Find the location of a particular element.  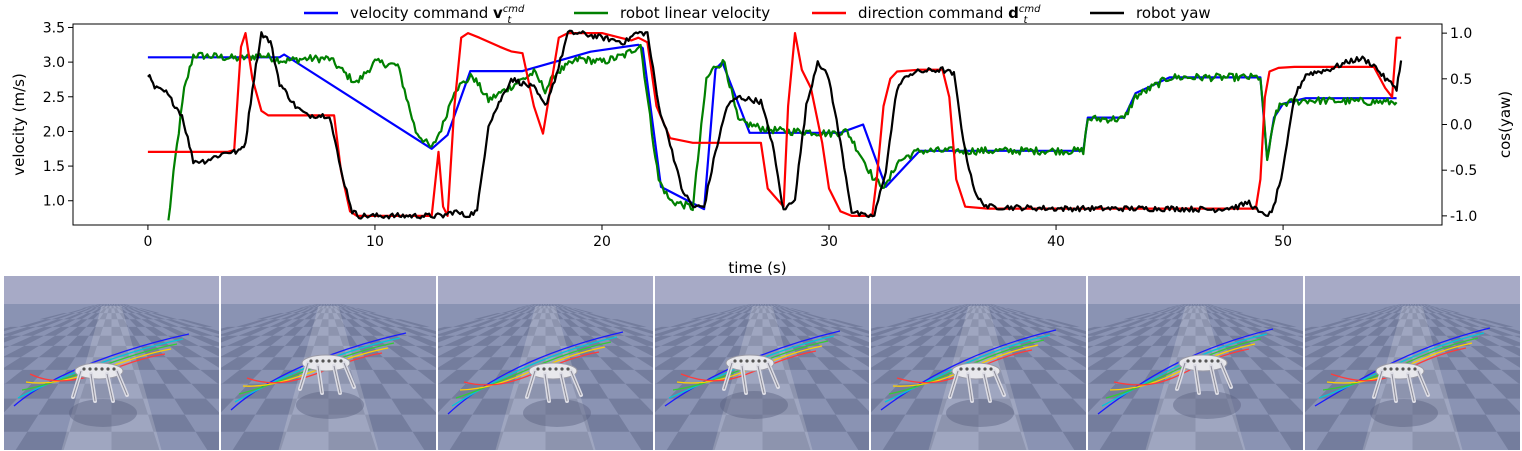

y-tick-label-left: 3.0 is located at coordinates (54, 63).